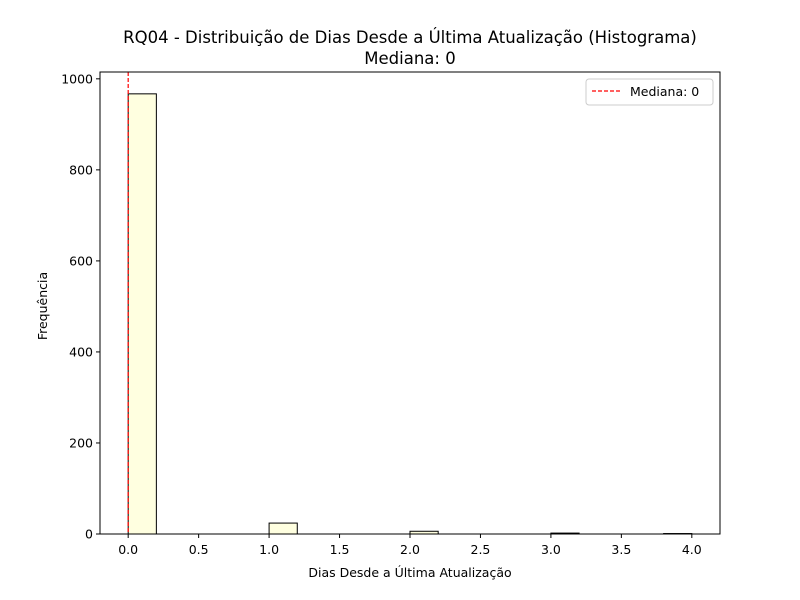 This screenshot has width=800, height=600. I want to click on x-tick-label: 0.0, so click(128, 549).